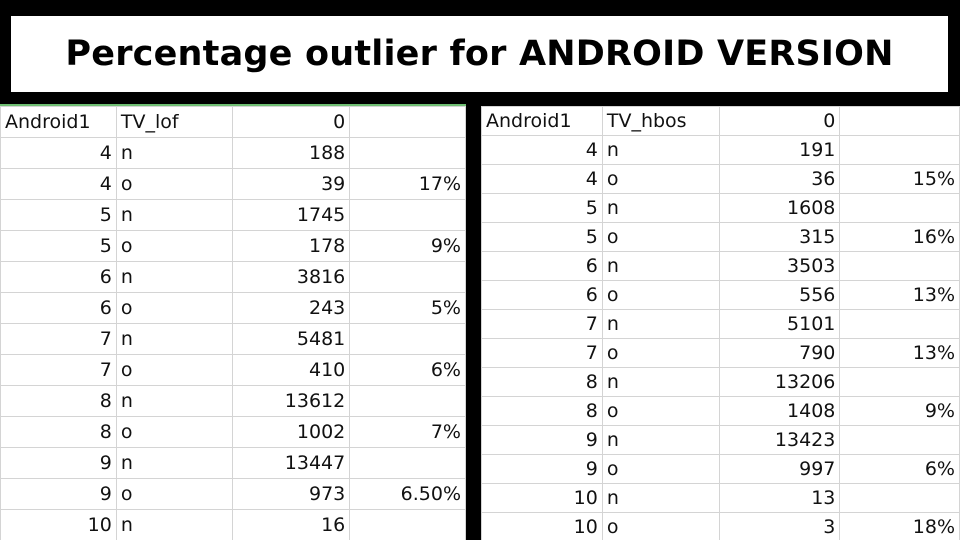 The height and width of the screenshot is (540, 960). Describe the element at coordinates (899, 526) in the screenshot. I see `percentage-cell: 18%` at that location.